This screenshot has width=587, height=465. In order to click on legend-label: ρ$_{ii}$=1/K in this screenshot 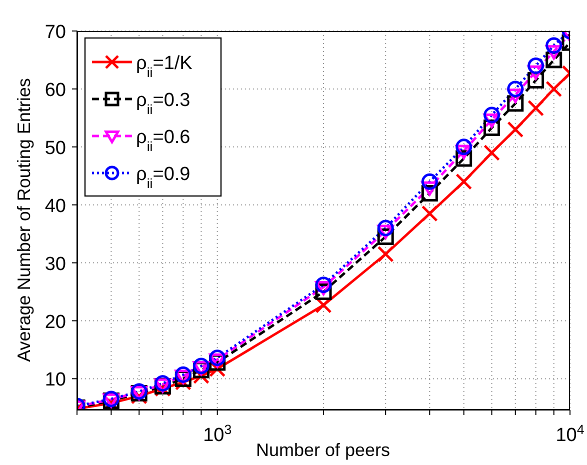, I will do `click(164, 66)`.